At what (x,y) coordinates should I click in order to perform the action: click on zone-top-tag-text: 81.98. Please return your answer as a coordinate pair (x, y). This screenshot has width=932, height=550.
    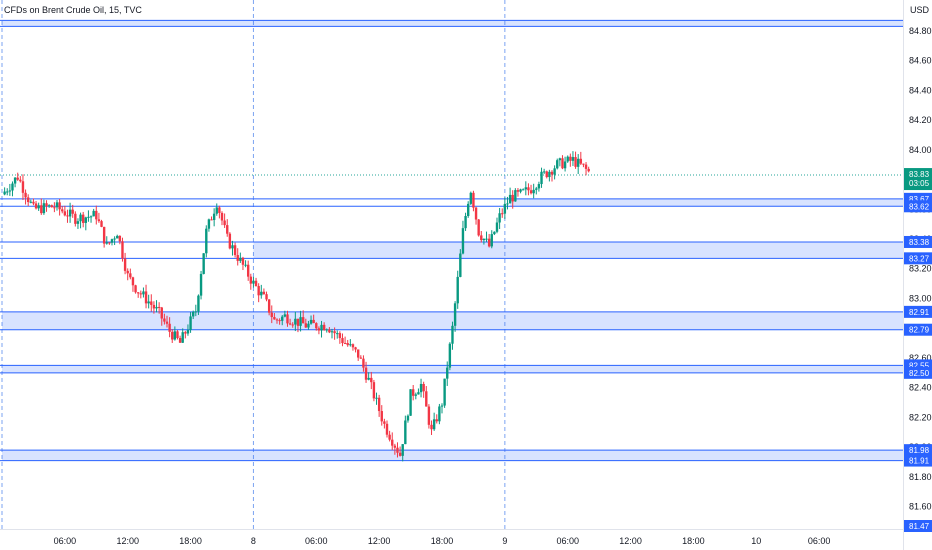
    Looking at the image, I should click on (919, 450).